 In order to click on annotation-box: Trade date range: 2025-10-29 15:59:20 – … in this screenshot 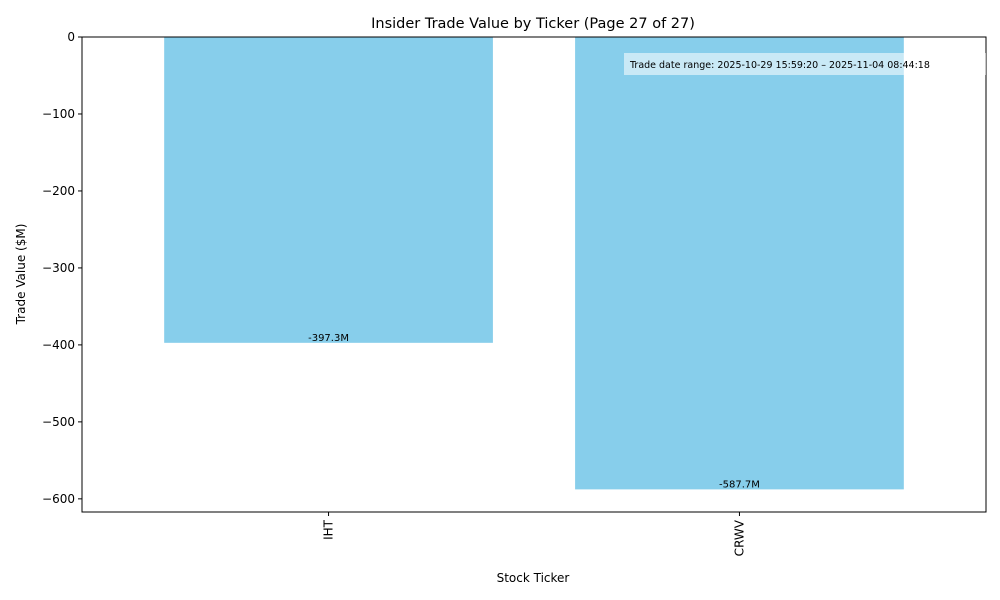, I will do `click(805, 64)`.